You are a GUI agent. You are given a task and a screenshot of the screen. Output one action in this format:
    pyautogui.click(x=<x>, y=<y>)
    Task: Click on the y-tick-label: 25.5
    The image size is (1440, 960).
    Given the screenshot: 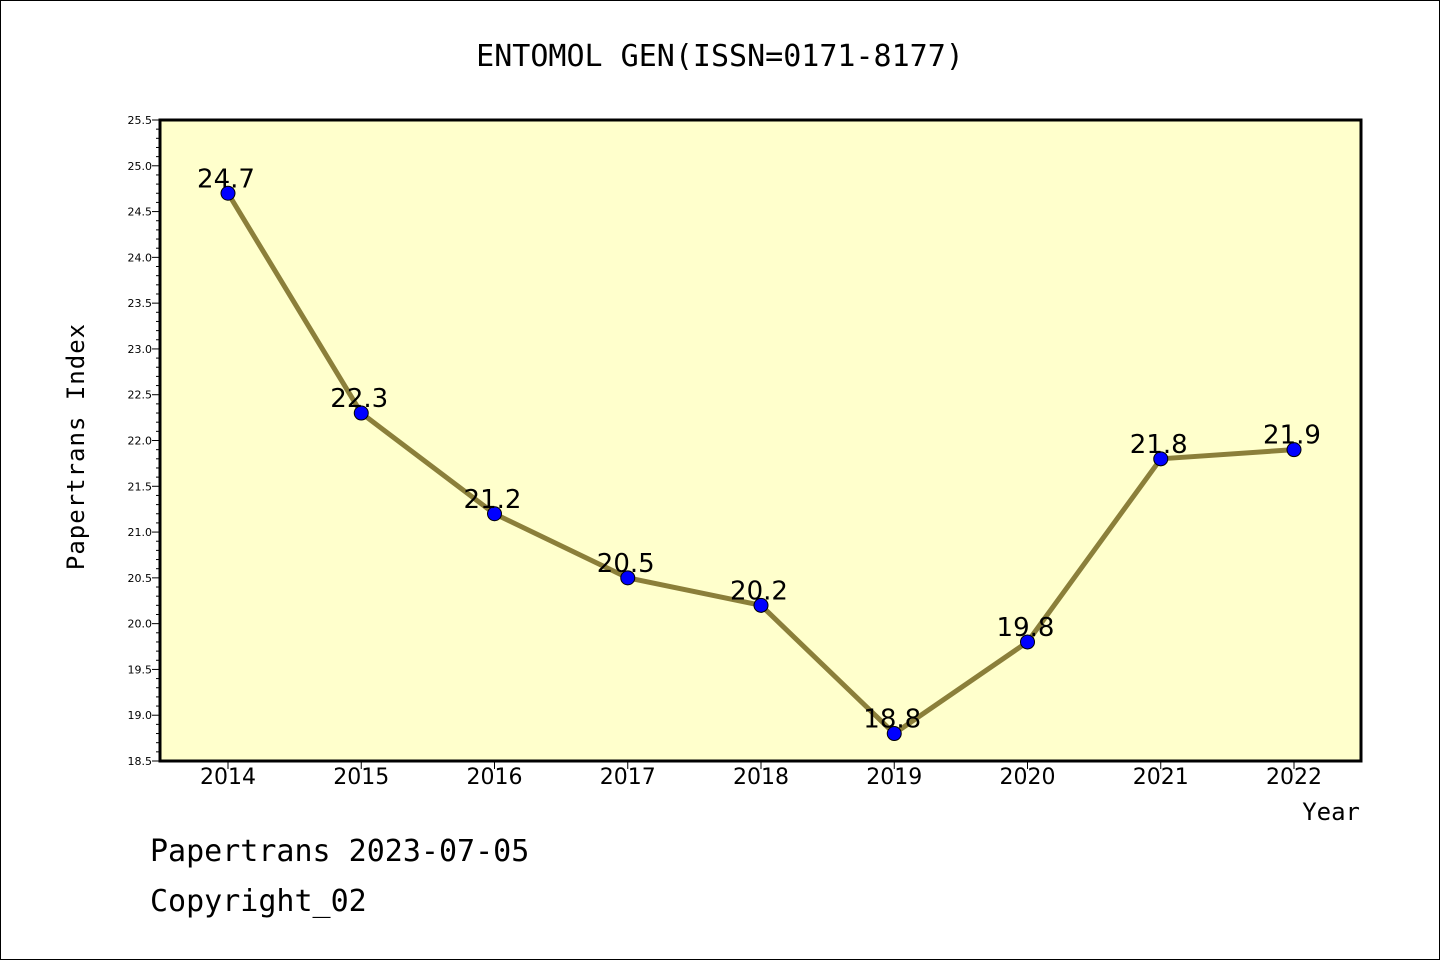 What is the action you would take?
    pyautogui.click(x=140, y=120)
    